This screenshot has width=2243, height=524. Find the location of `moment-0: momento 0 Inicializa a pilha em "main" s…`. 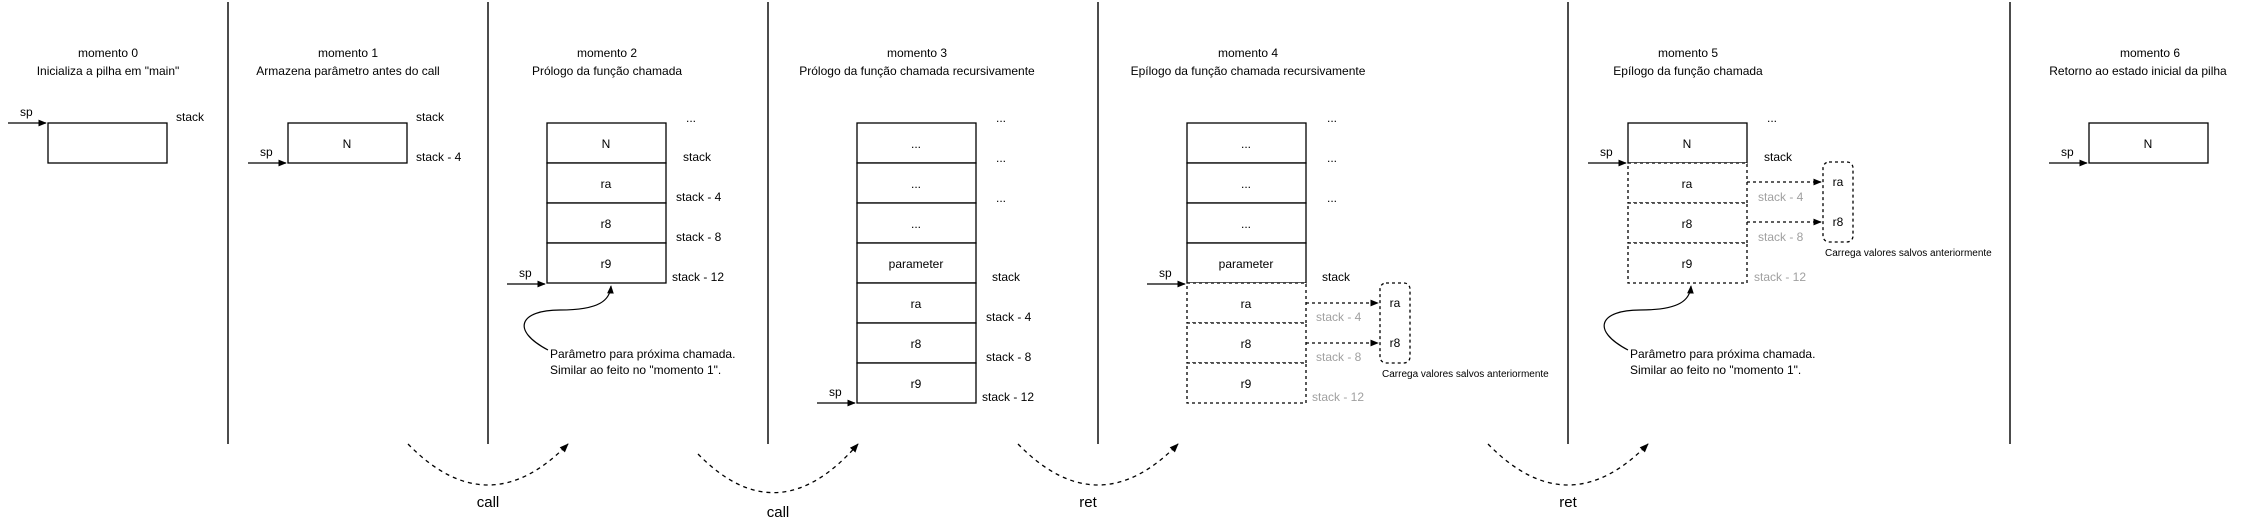

moment-0: momento 0 Inicializa a pilha em "main" s… is located at coordinates (106, 105).